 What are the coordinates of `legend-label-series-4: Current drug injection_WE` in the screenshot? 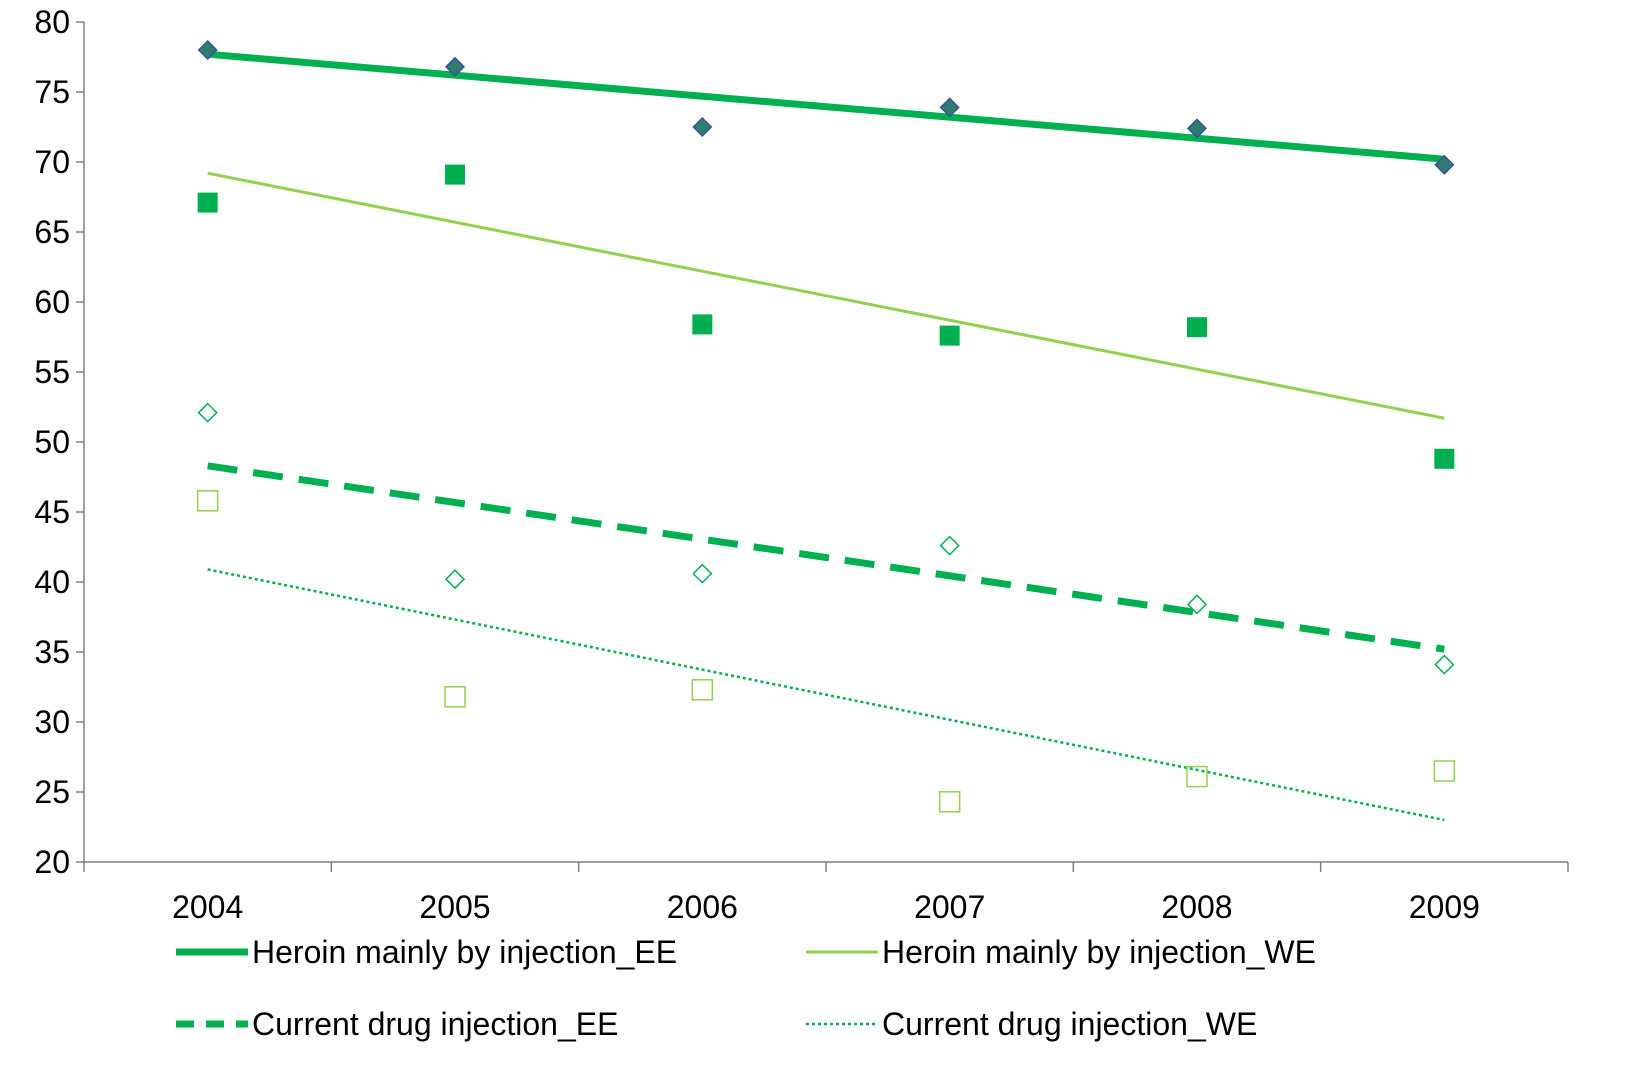 It's located at (1069, 1024).